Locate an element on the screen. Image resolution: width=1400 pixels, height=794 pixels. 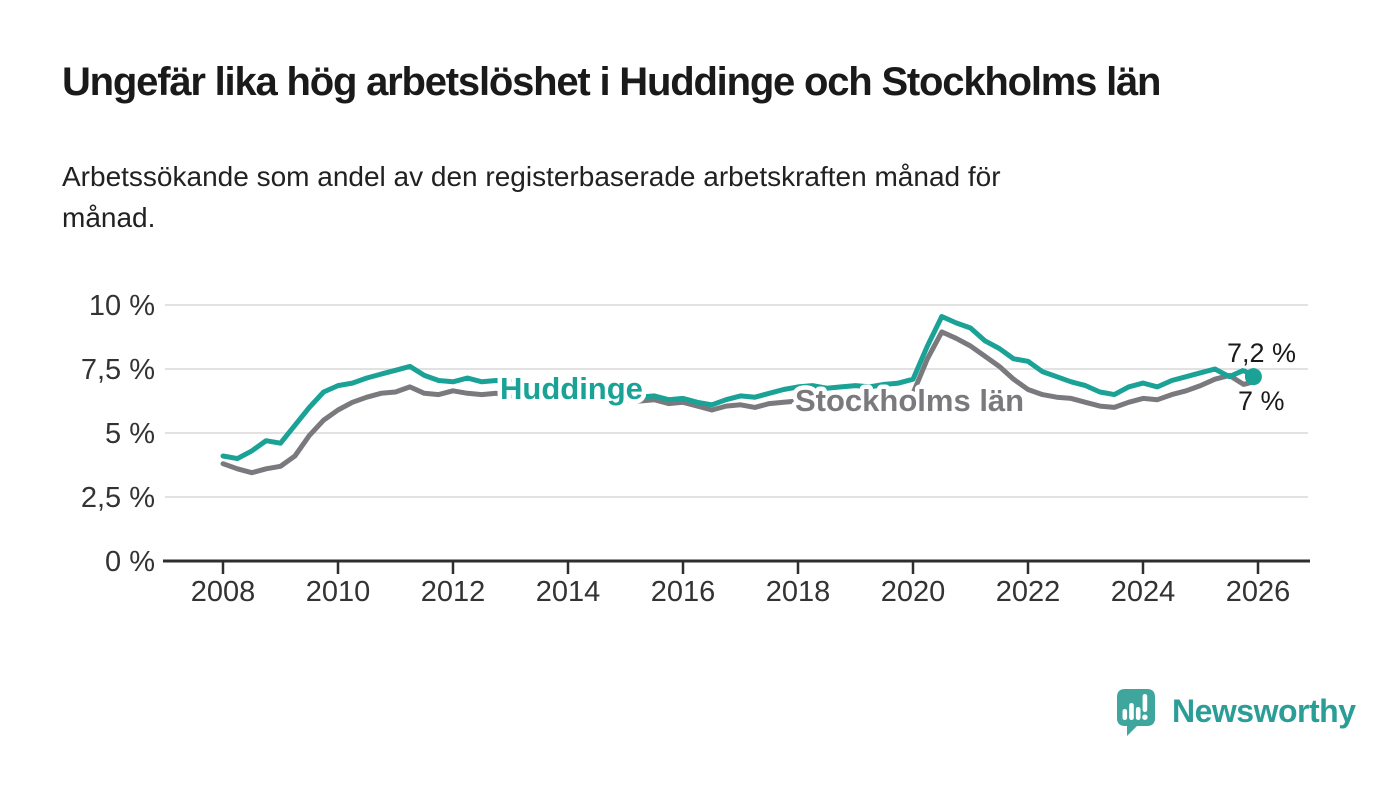
y-axis-tick-label: 10 % is located at coordinates (122, 306).